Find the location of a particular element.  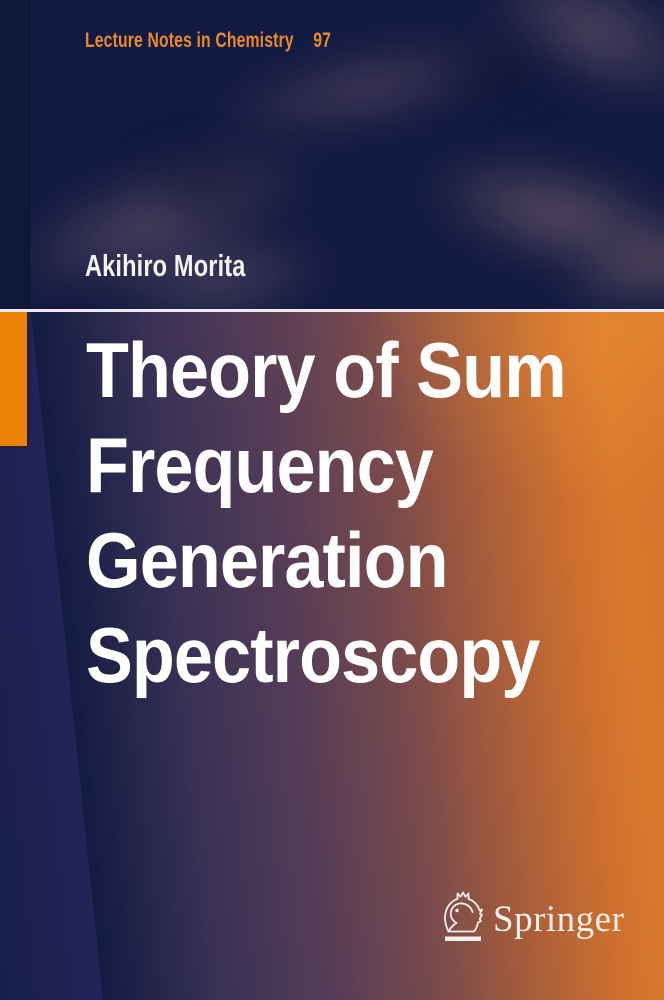

divider-line is located at coordinates (332, 310).